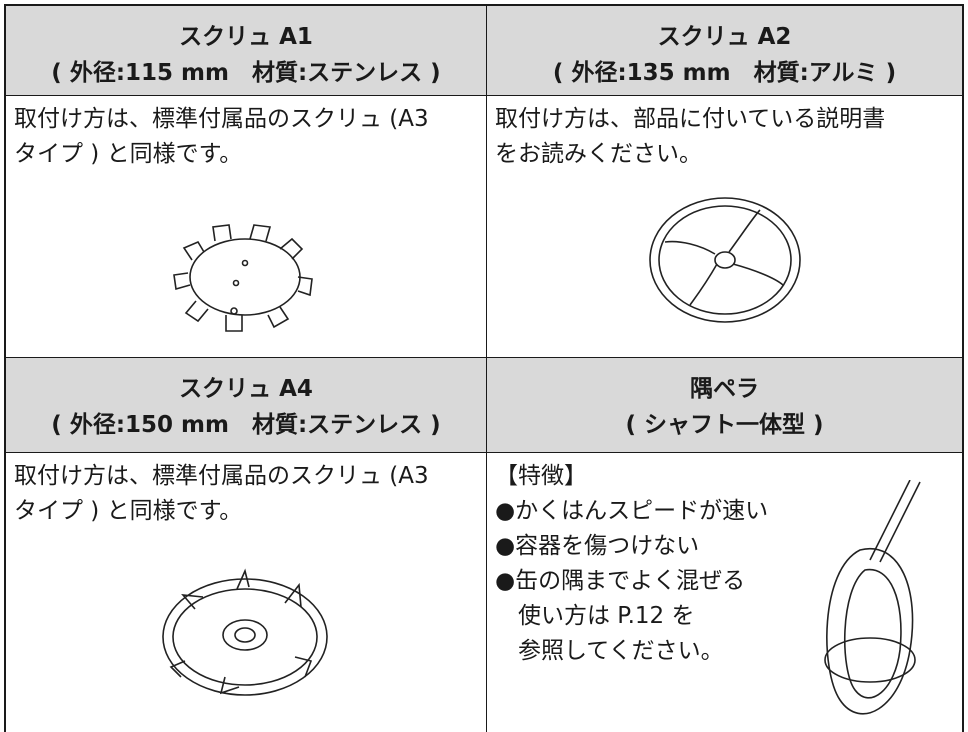 The height and width of the screenshot is (732, 968). Describe the element at coordinates (245, 632) in the screenshot. I see `screw-a4-illustration` at that location.